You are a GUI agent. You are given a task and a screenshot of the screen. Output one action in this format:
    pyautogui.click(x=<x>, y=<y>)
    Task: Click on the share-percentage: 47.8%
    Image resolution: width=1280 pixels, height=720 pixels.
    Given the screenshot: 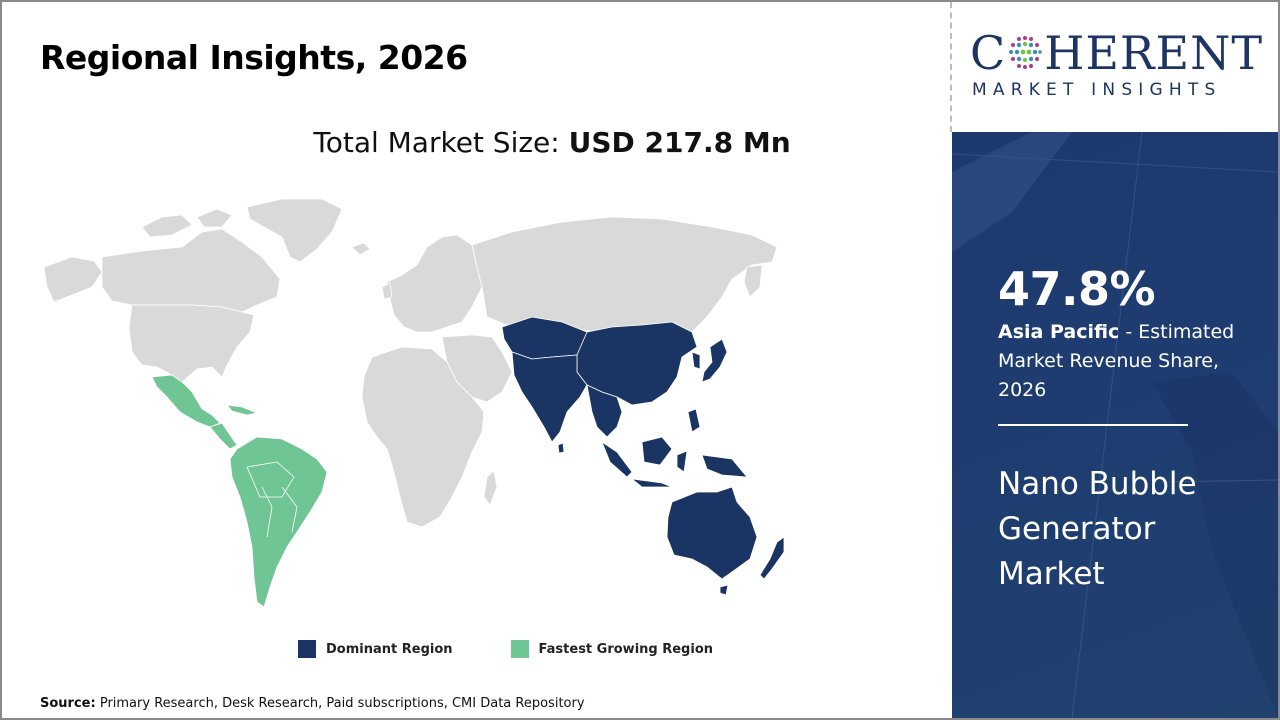 What is the action you would take?
    pyautogui.click(x=1077, y=289)
    